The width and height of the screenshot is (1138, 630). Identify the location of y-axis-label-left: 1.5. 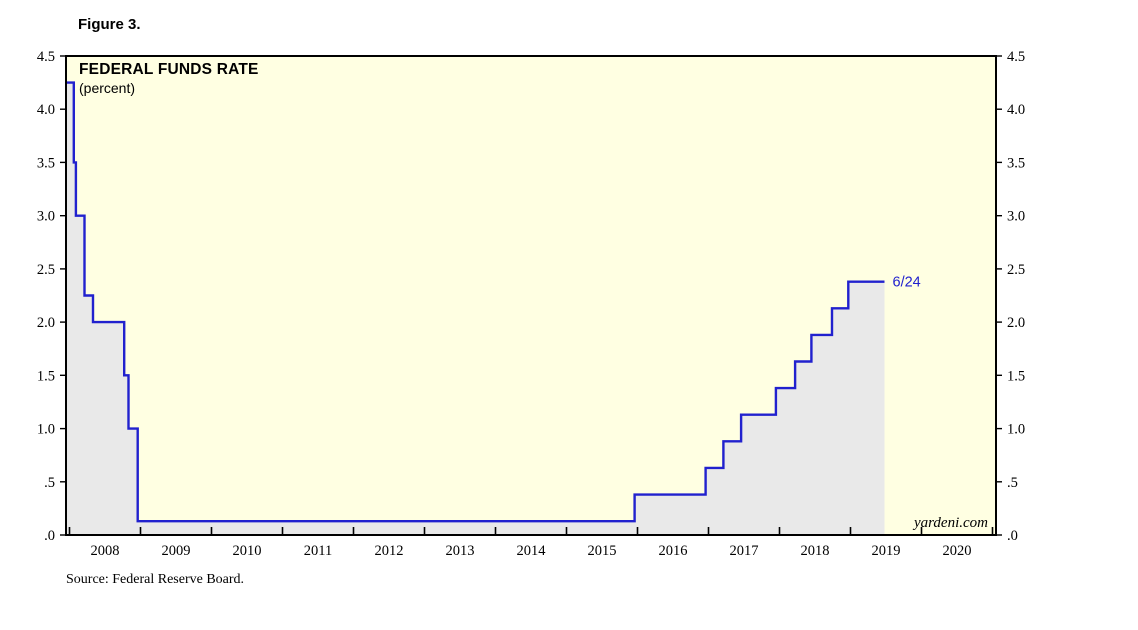
(46, 376).